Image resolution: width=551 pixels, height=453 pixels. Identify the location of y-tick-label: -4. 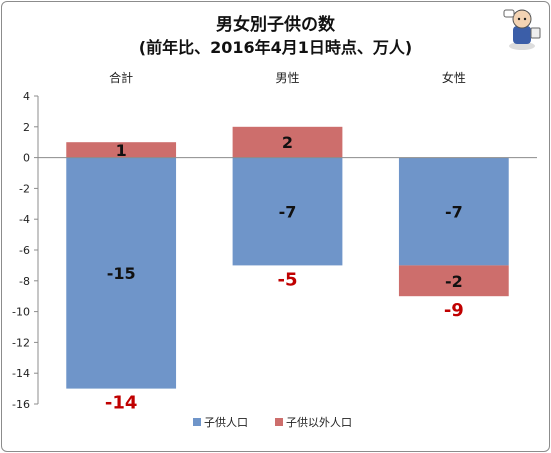
(24, 219).